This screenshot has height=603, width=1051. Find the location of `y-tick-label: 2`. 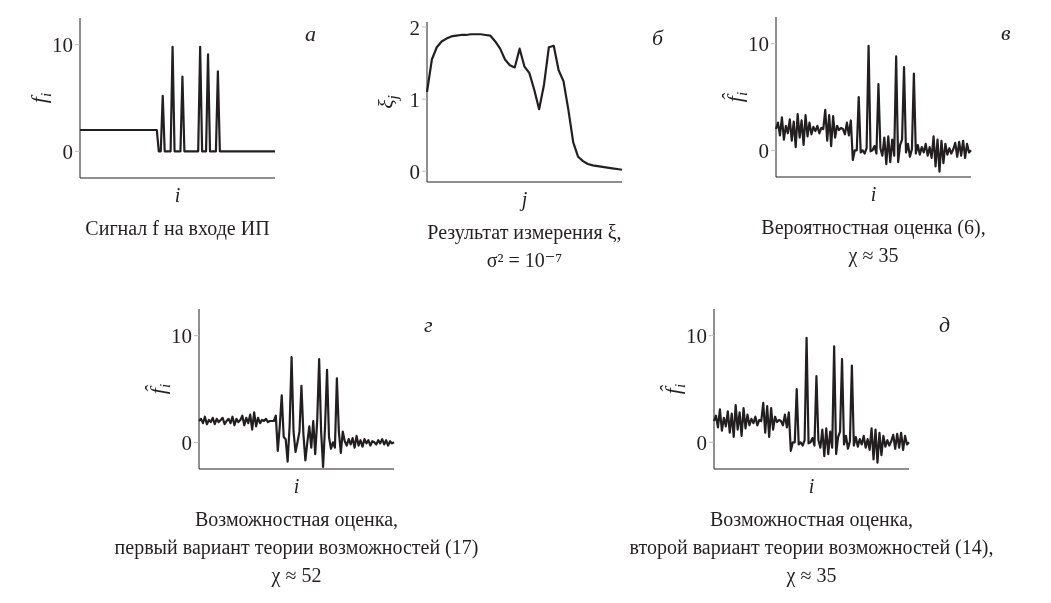

y-tick-label: 2 is located at coordinates (414, 27).